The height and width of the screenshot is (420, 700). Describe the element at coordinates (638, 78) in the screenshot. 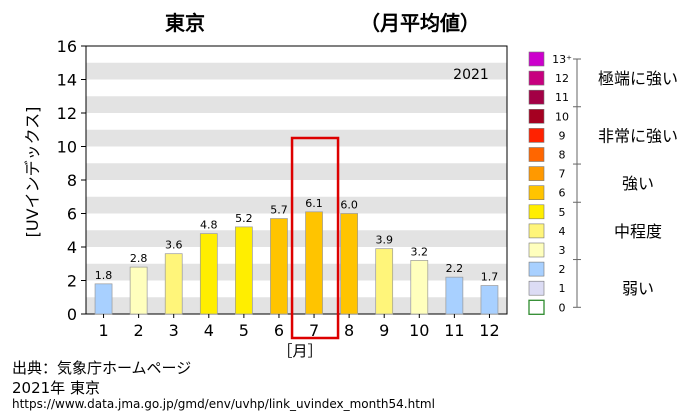

I see `legend-category-label: 極端に強い` at that location.